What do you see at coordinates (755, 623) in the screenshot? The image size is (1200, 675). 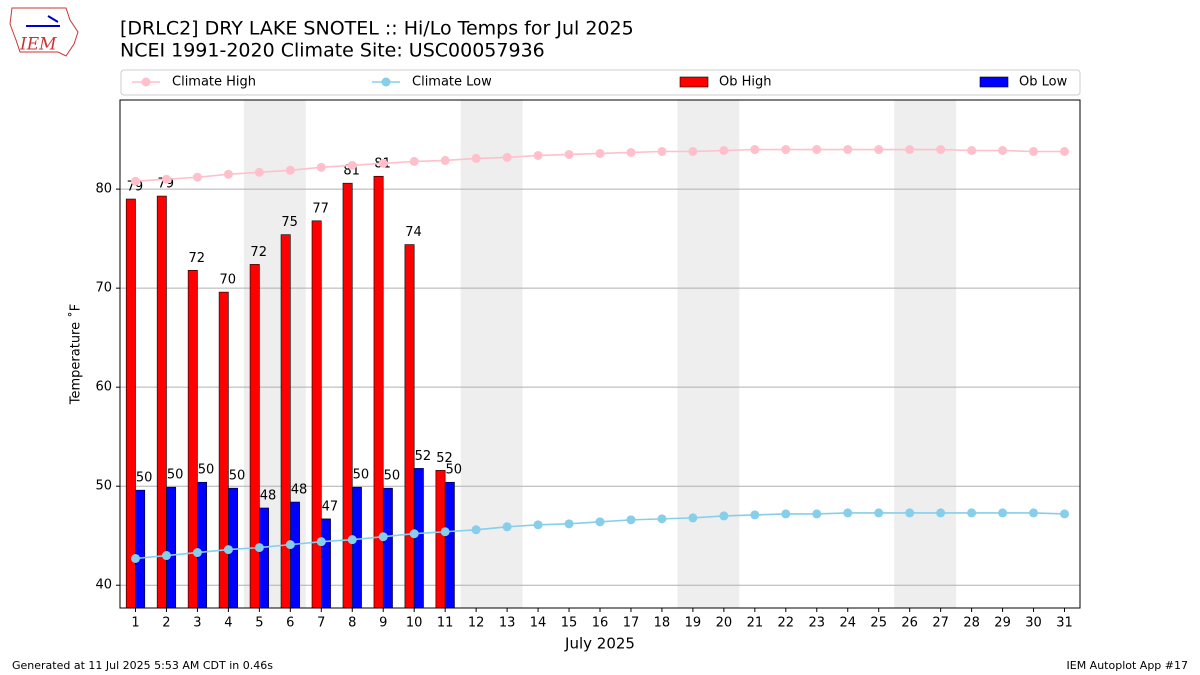 I see `x-tick-label: 21` at bounding box center [755, 623].